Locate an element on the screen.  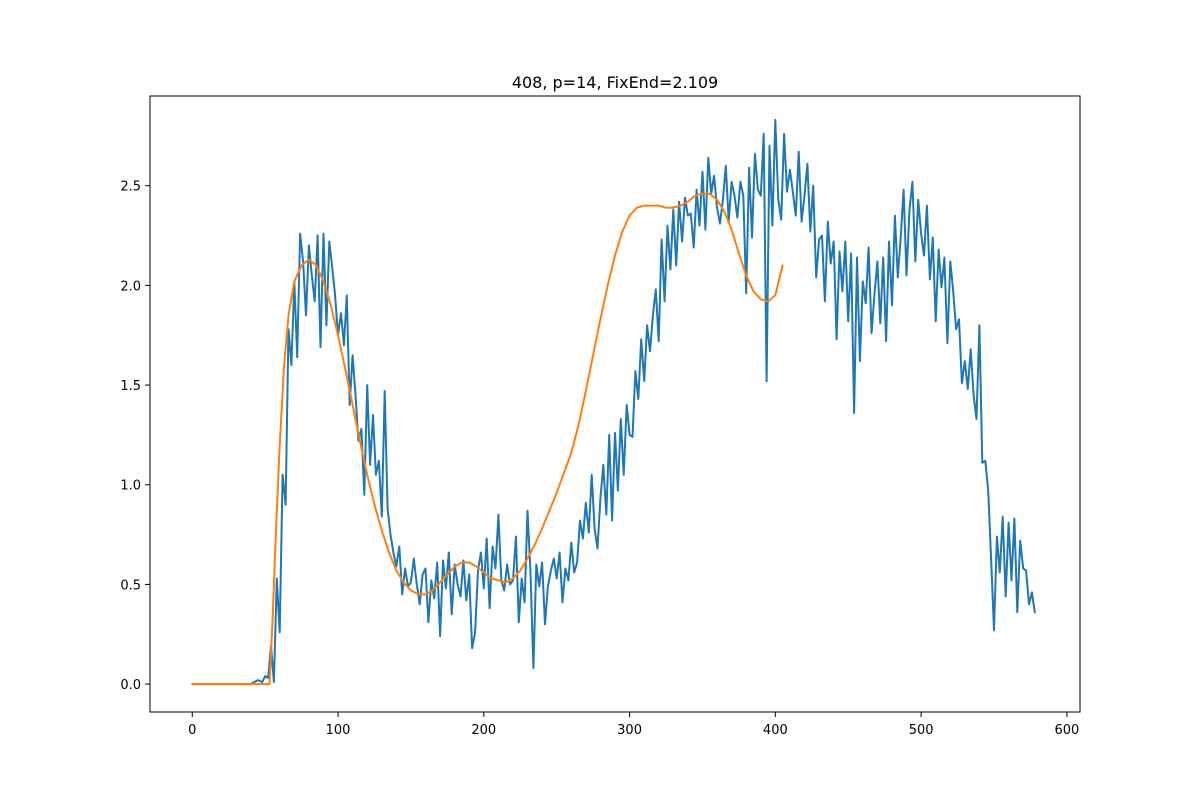
x-tick-label: 300 is located at coordinates (629, 730).